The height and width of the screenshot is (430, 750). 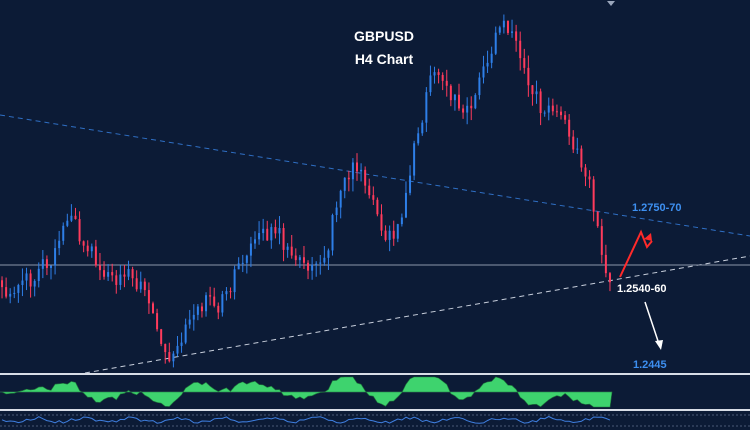 What do you see at coordinates (384, 36) in the screenshot?
I see `chart-symbol: GBPUSD` at bounding box center [384, 36].